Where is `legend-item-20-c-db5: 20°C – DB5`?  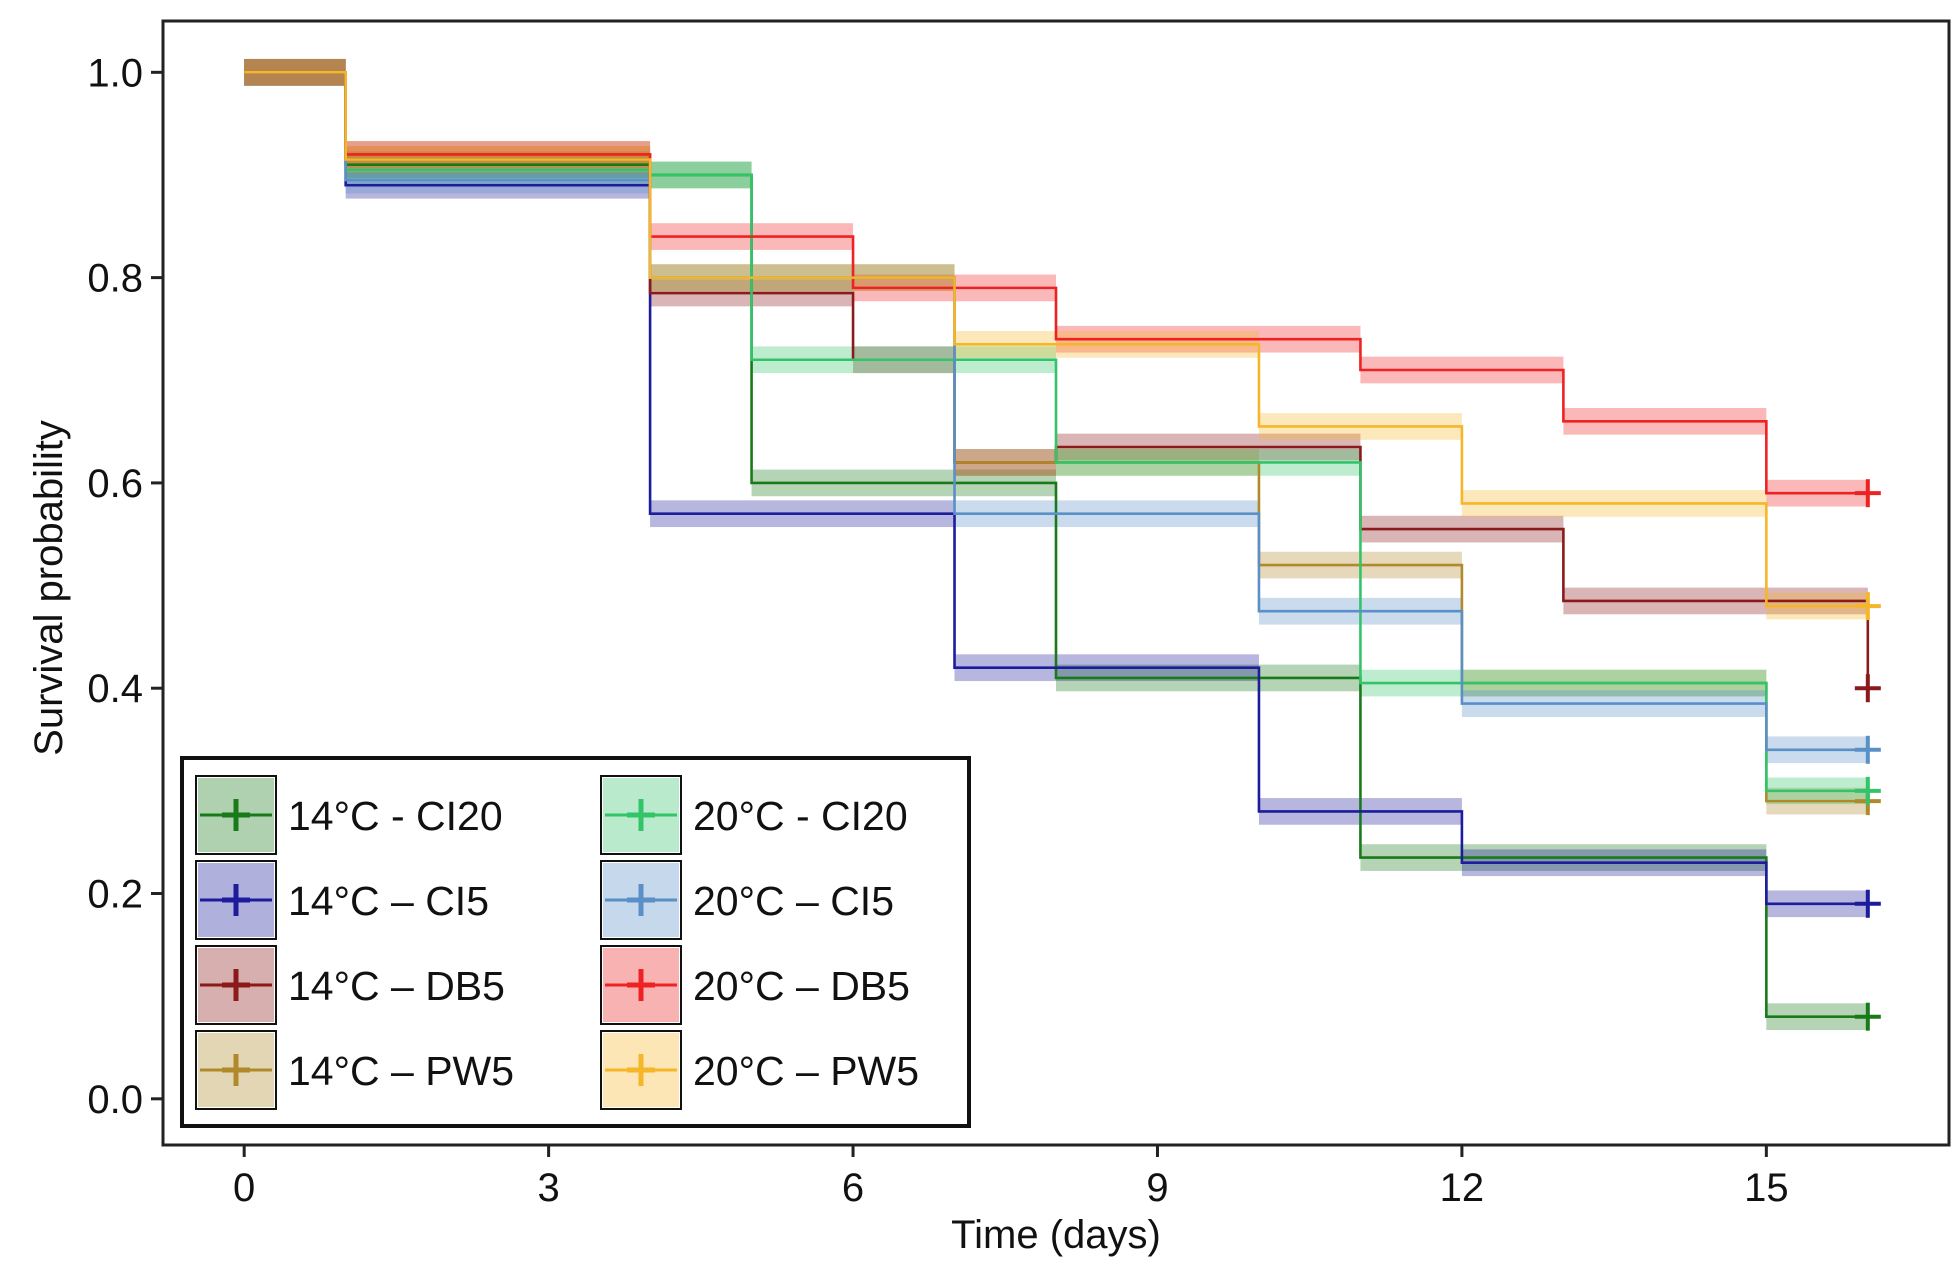
legend-item-20-c-db5: 20°C – DB5 is located at coordinates (755, 985).